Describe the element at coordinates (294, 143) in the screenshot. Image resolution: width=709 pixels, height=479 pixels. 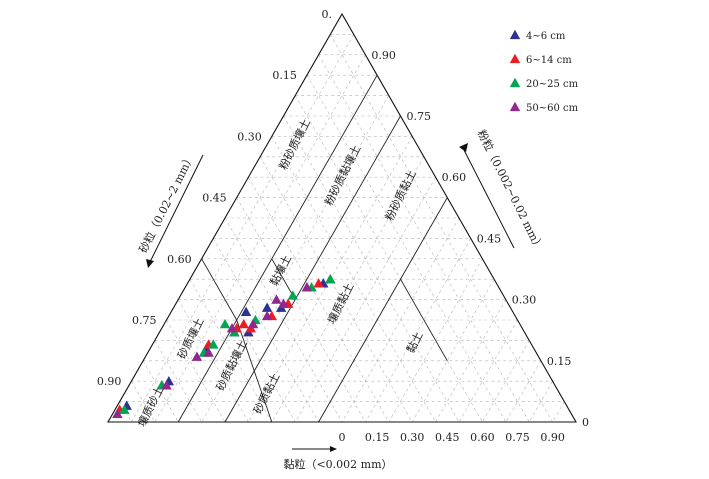
I see `region-label: 粉砂质壤土` at that location.